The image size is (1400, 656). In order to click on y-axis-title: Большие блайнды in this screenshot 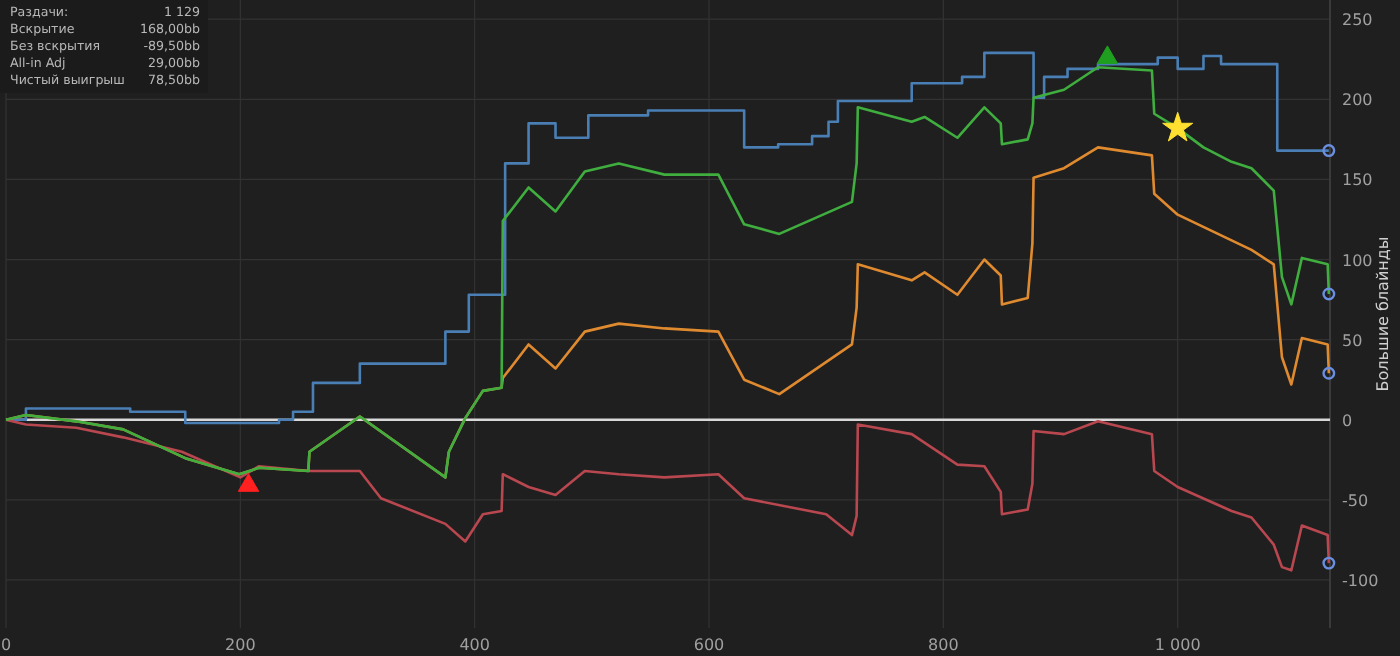, I will do `click(1383, 314)`.